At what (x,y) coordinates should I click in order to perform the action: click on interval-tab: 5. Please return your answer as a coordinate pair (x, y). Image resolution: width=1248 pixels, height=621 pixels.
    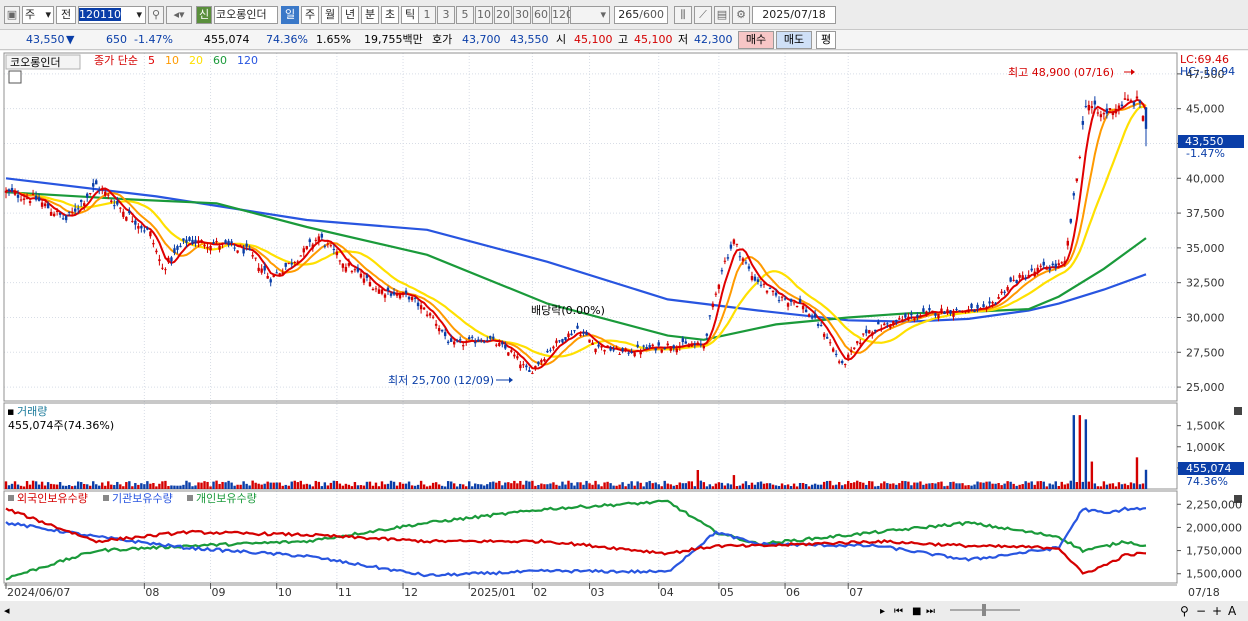
    Looking at the image, I should click on (465, 15).